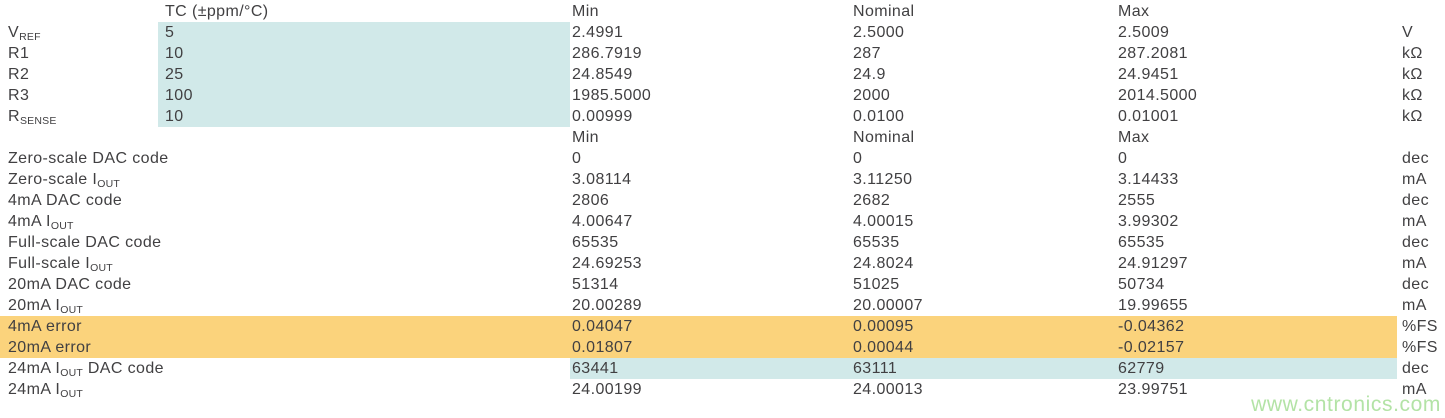 The height and width of the screenshot is (418, 1445). I want to click on cell-min: 1985.5000, so click(612, 95).